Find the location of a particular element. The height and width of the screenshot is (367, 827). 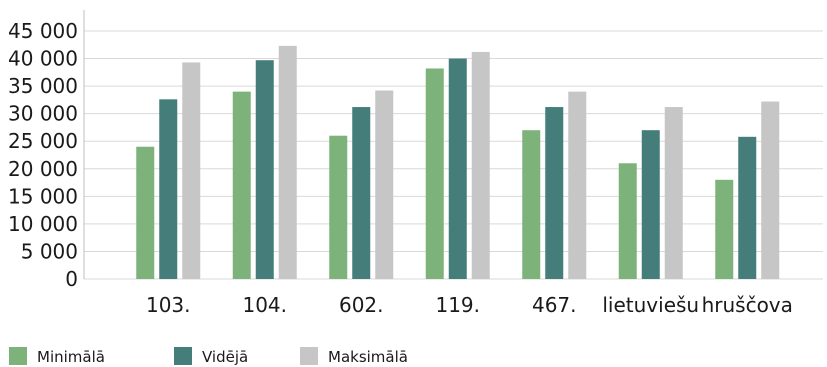

y-tick-label: 10 000 is located at coordinates (43, 224).